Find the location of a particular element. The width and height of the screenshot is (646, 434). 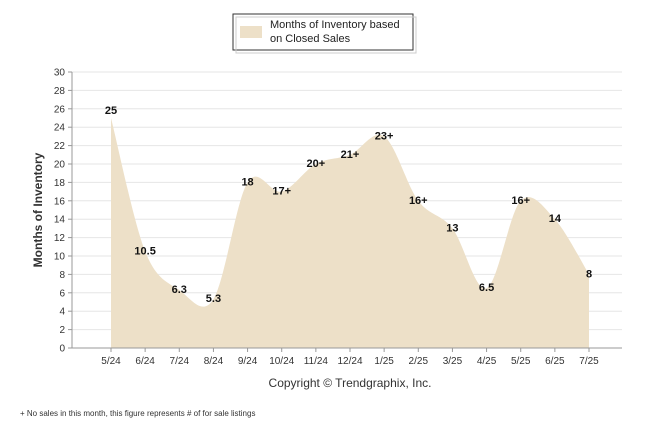

x-tick-label: 9/24 is located at coordinates (248, 361).